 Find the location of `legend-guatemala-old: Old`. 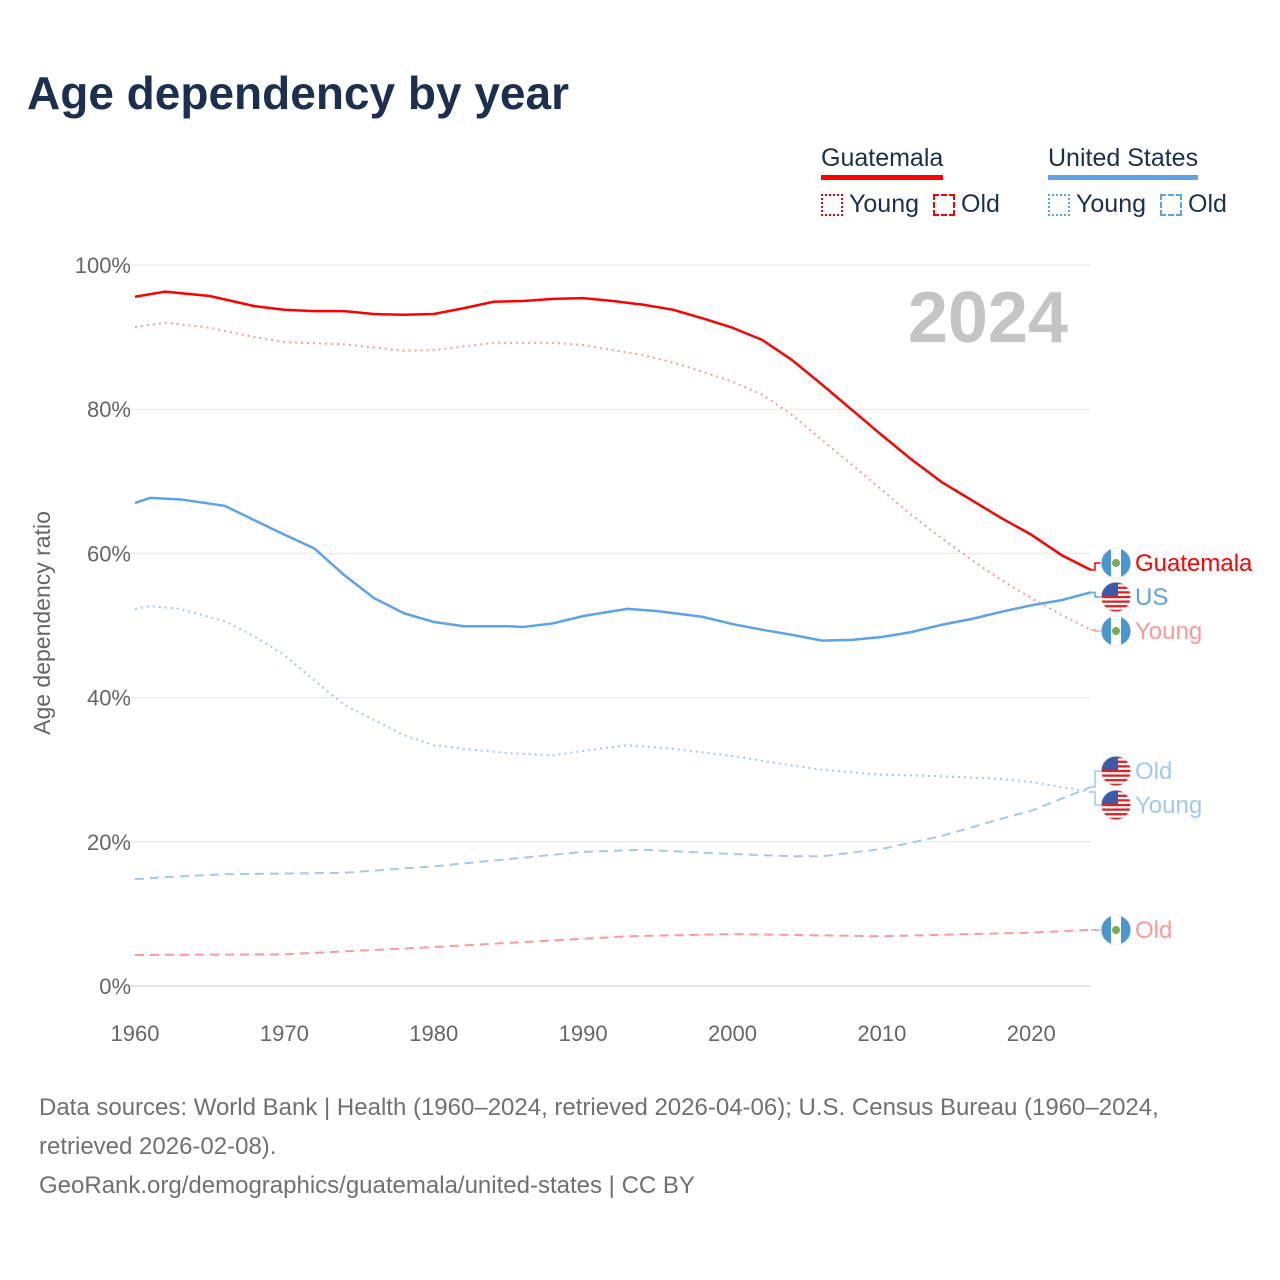

legend-guatemala-old: Old is located at coordinates (966, 204).